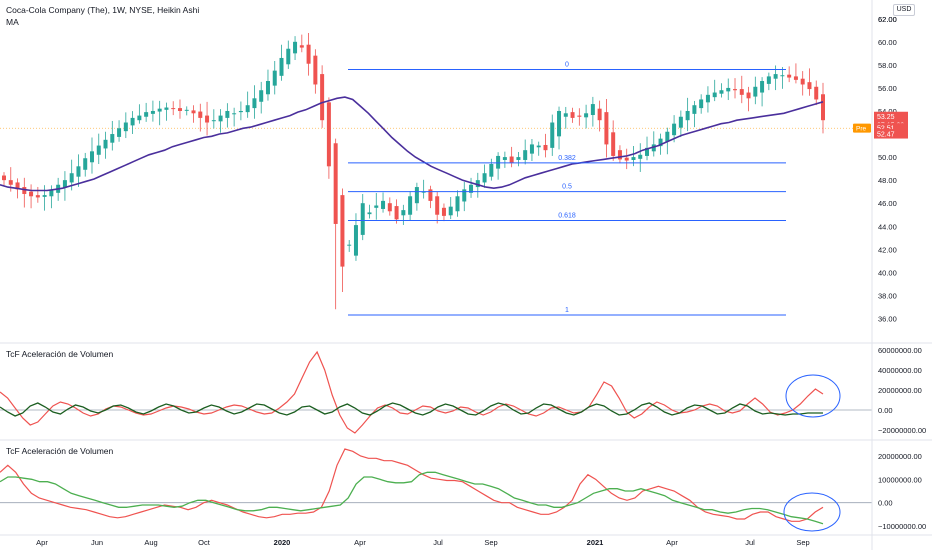 The height and width of the screenshot is (550, 932). I want to click on price-badge, so click(891, 128).